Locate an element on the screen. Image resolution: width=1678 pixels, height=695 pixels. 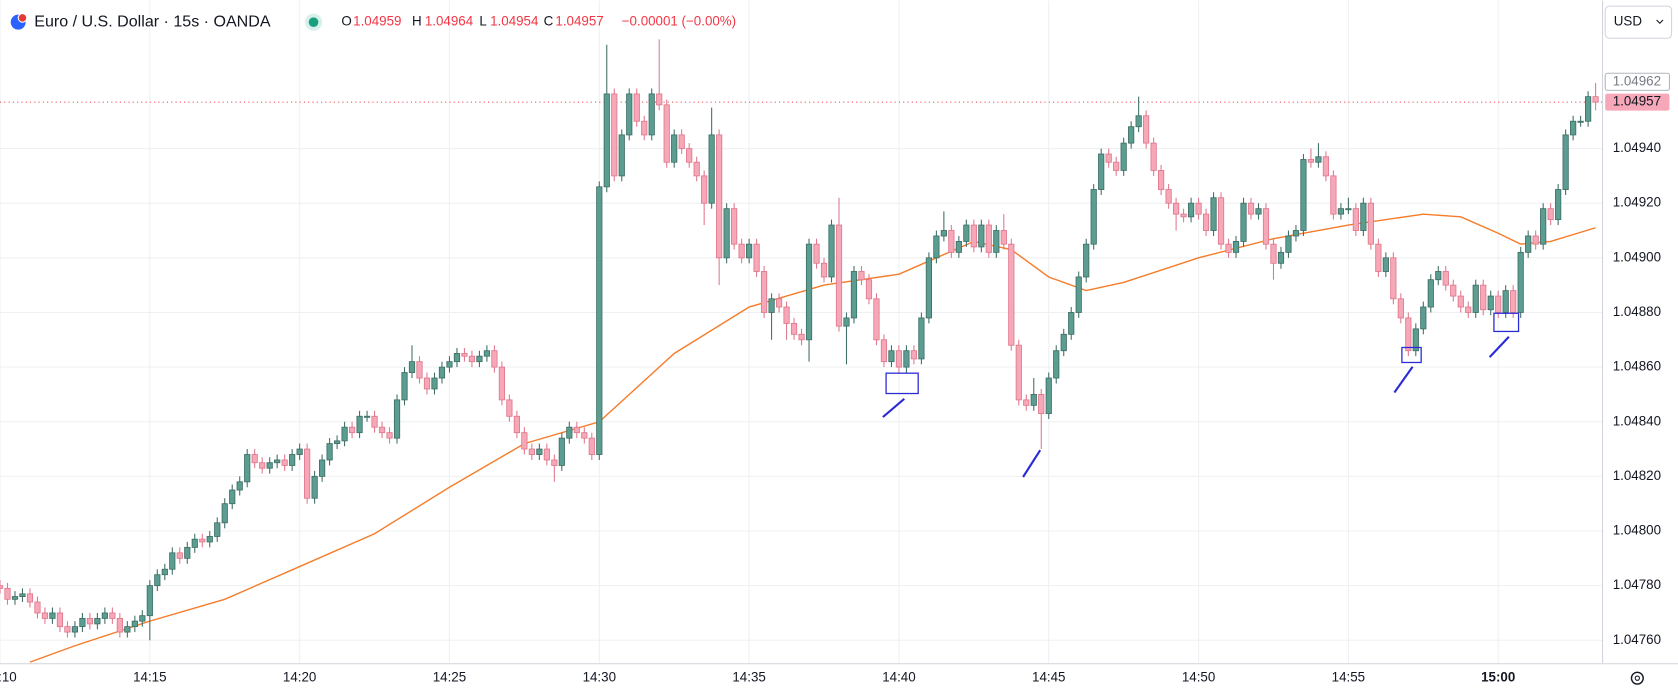
settings-gear is located at coordinates (1637, 678).